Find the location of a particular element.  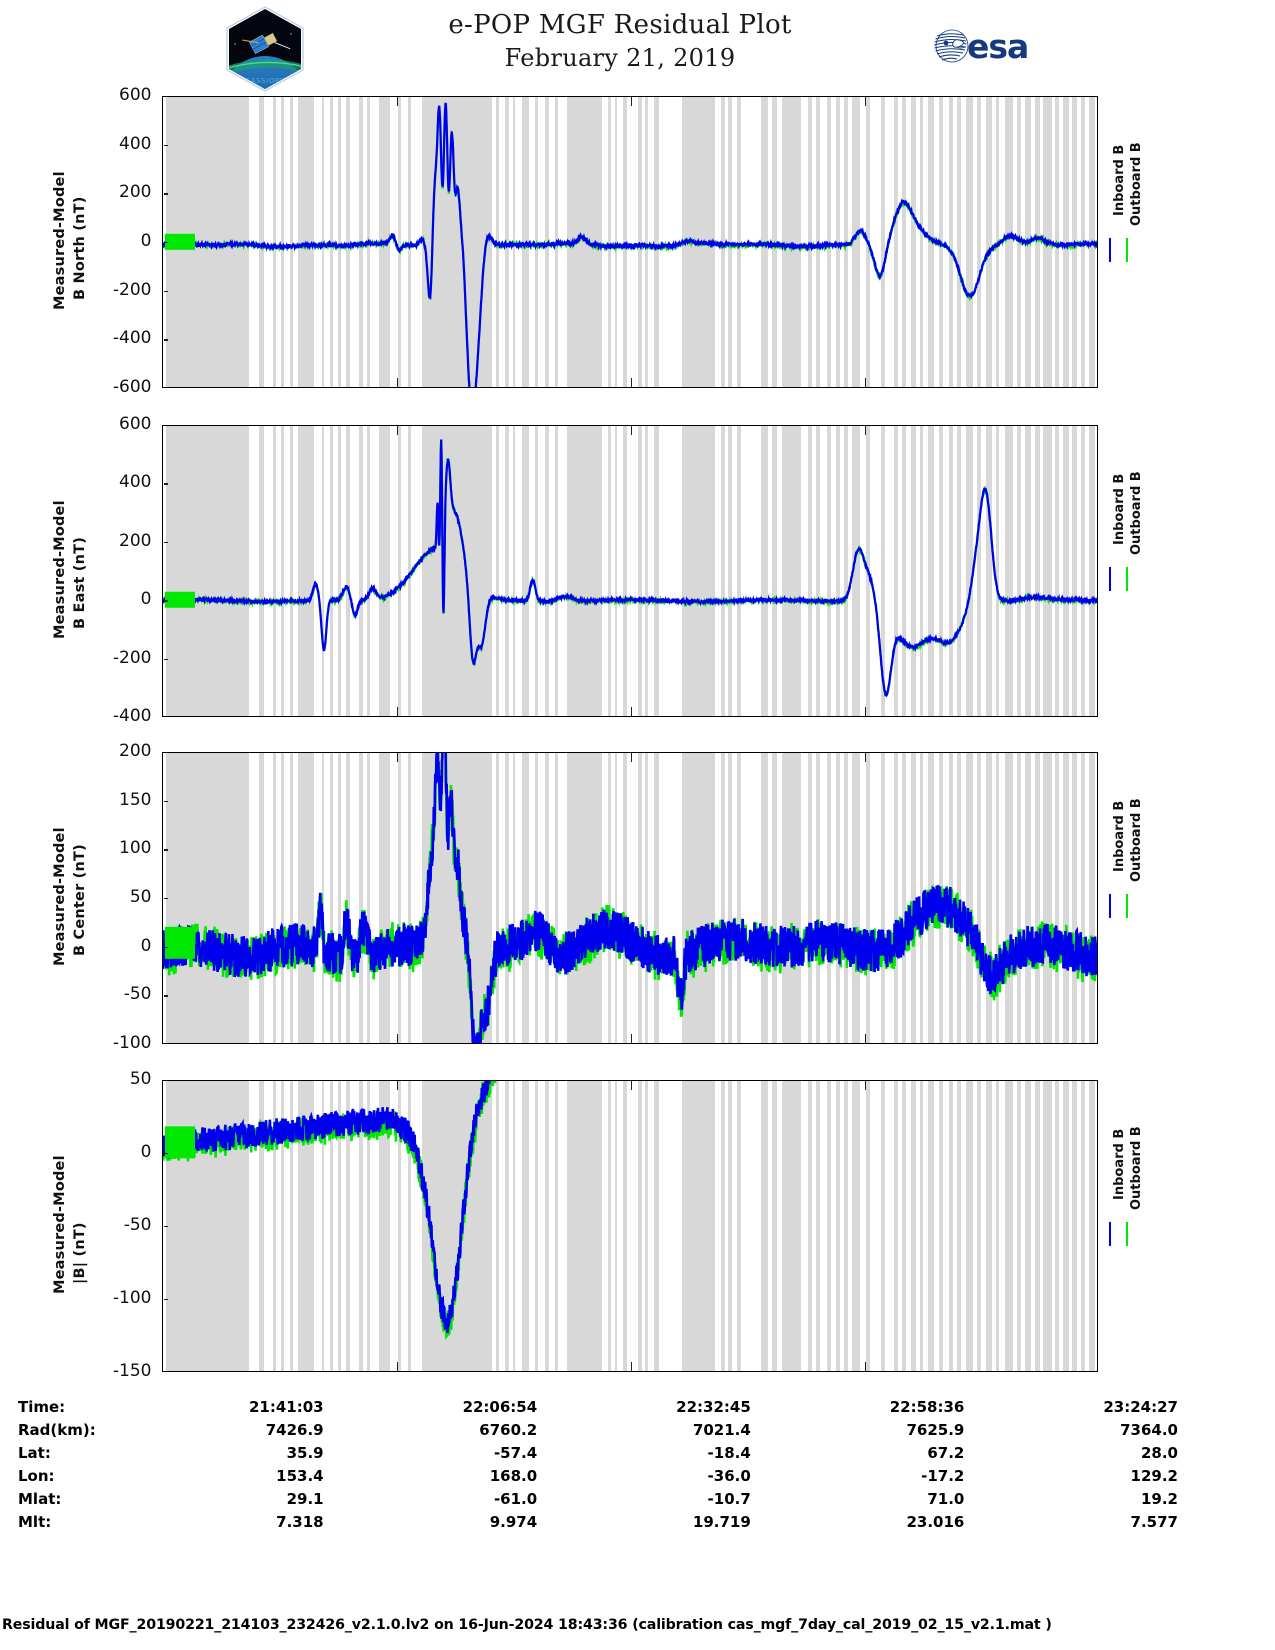

legend-swatch-outboard is located at coordinates (1126, 249).